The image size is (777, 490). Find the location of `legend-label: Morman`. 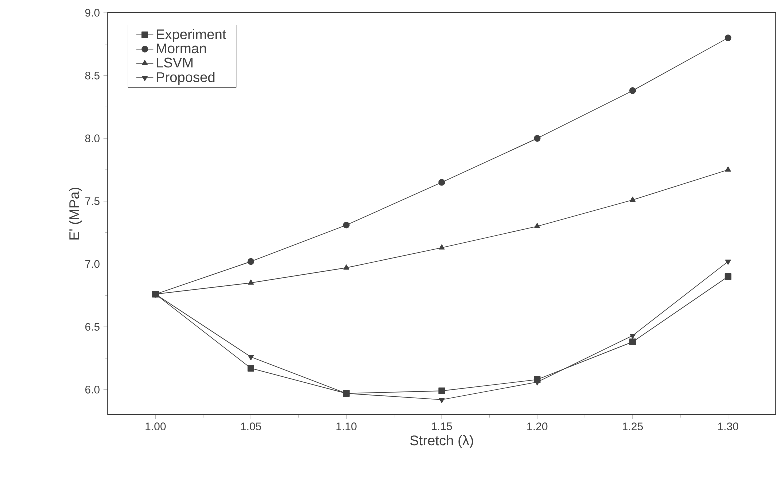

legend-label: Morman is located at coordinates (181, 49).